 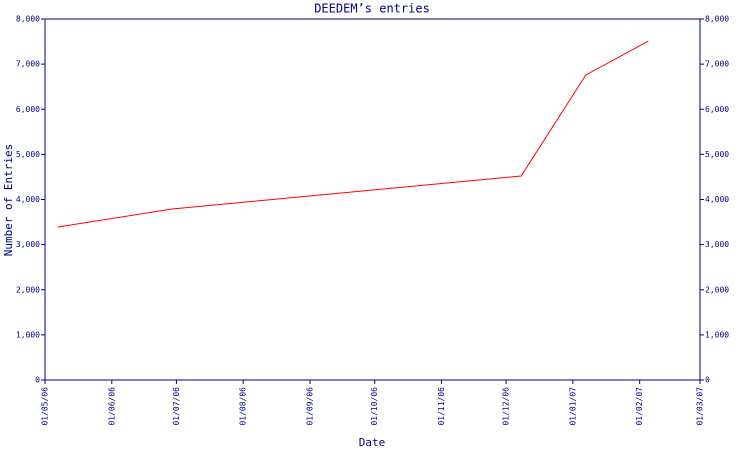 What do you see at coordinates (639, 406) in the screenshot?
I see `x-tick-label: 01/02/07` at bounding box center [639, 406].